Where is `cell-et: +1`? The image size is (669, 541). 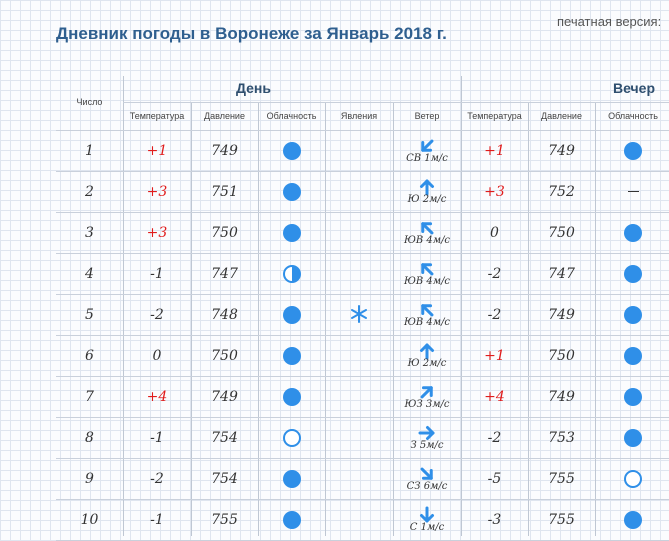 cell-et: +1 is located at coordinates (494, 150).